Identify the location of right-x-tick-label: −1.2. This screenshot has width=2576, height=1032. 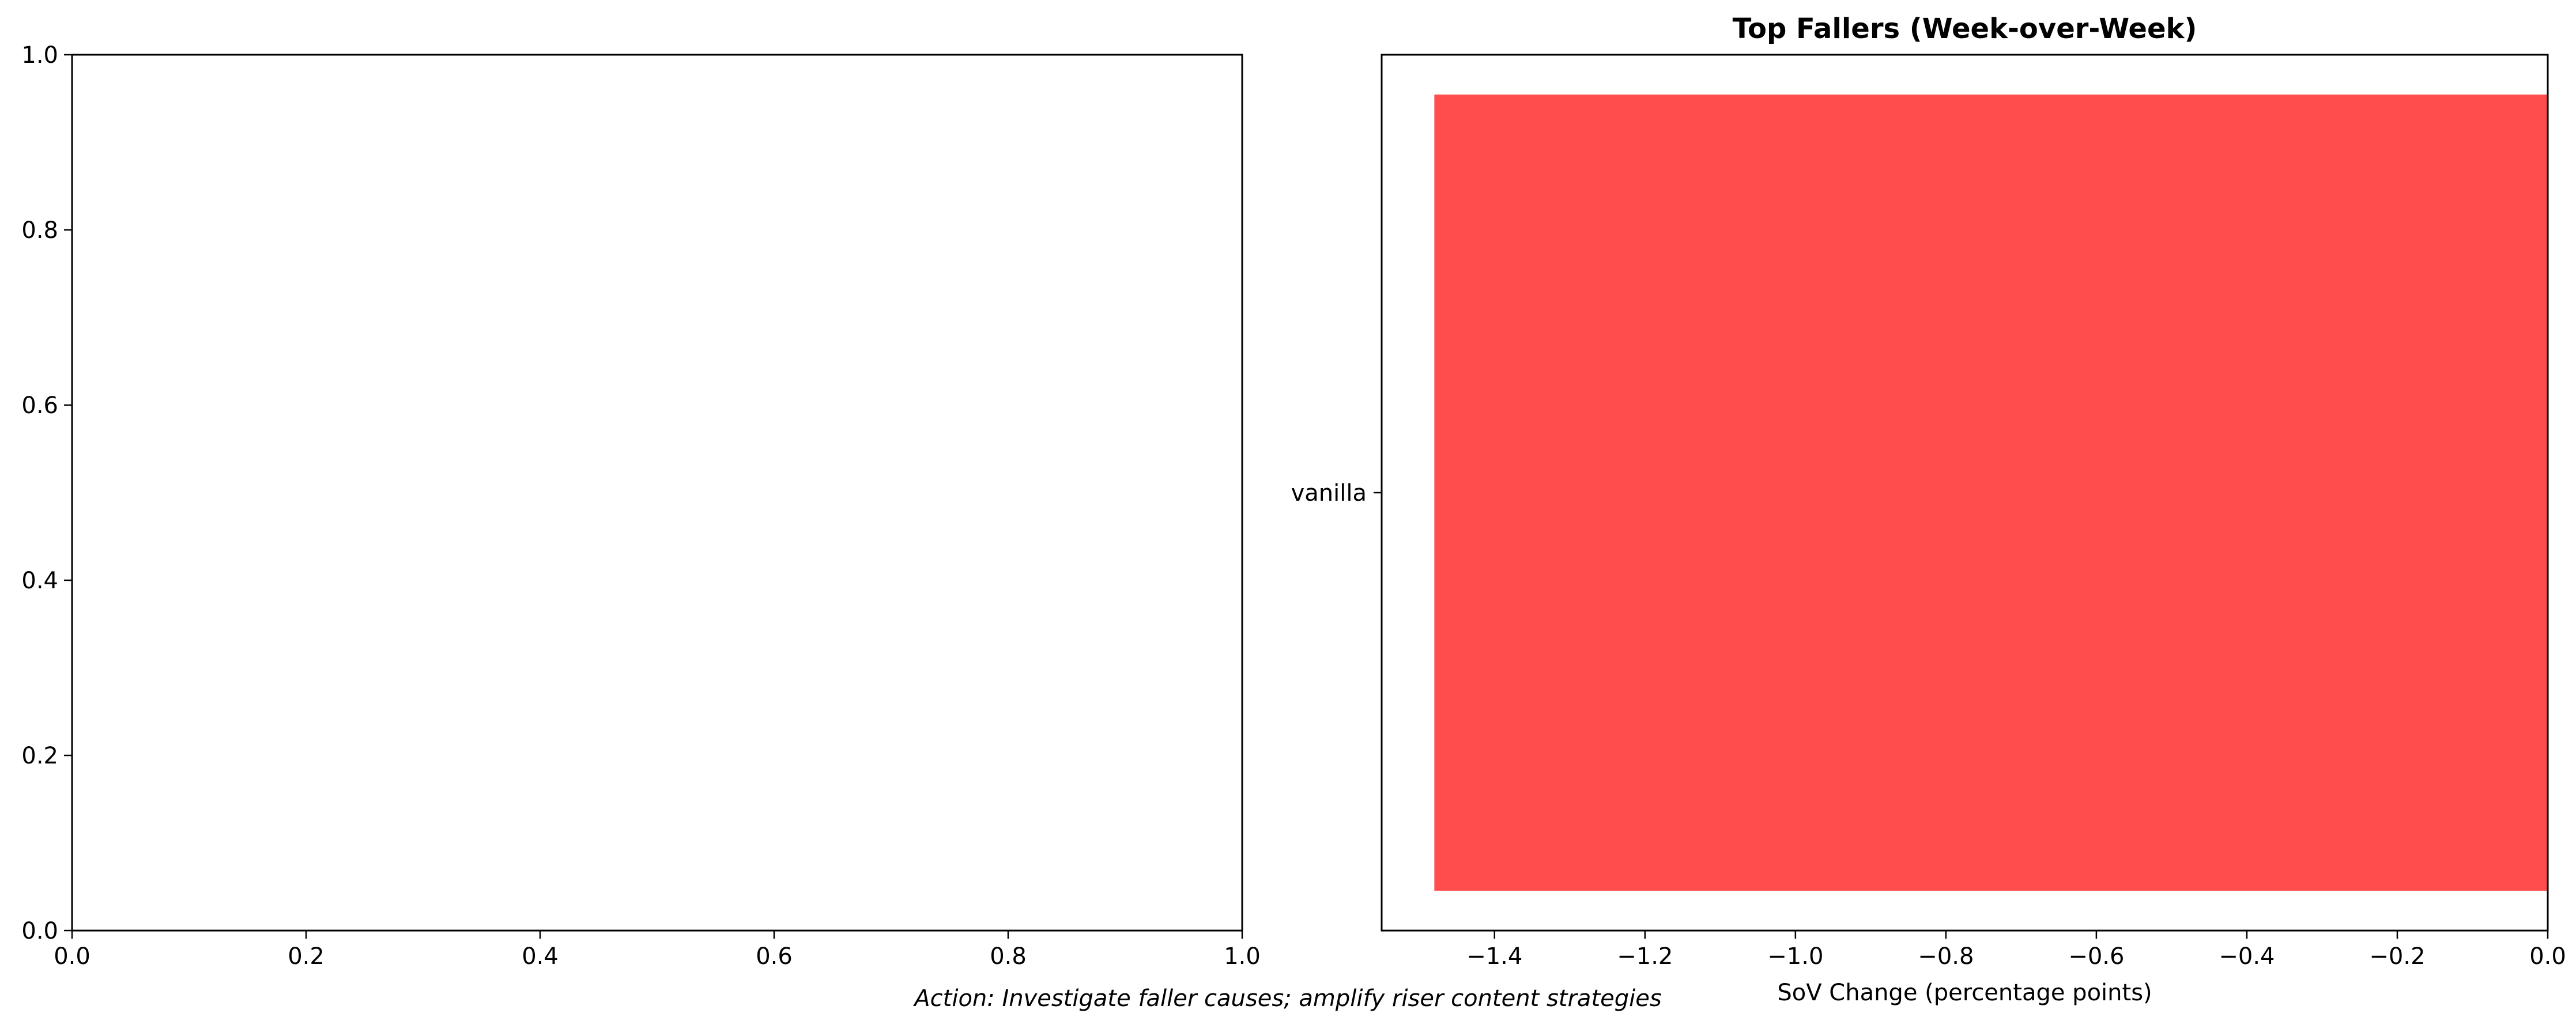
(1645, 956).